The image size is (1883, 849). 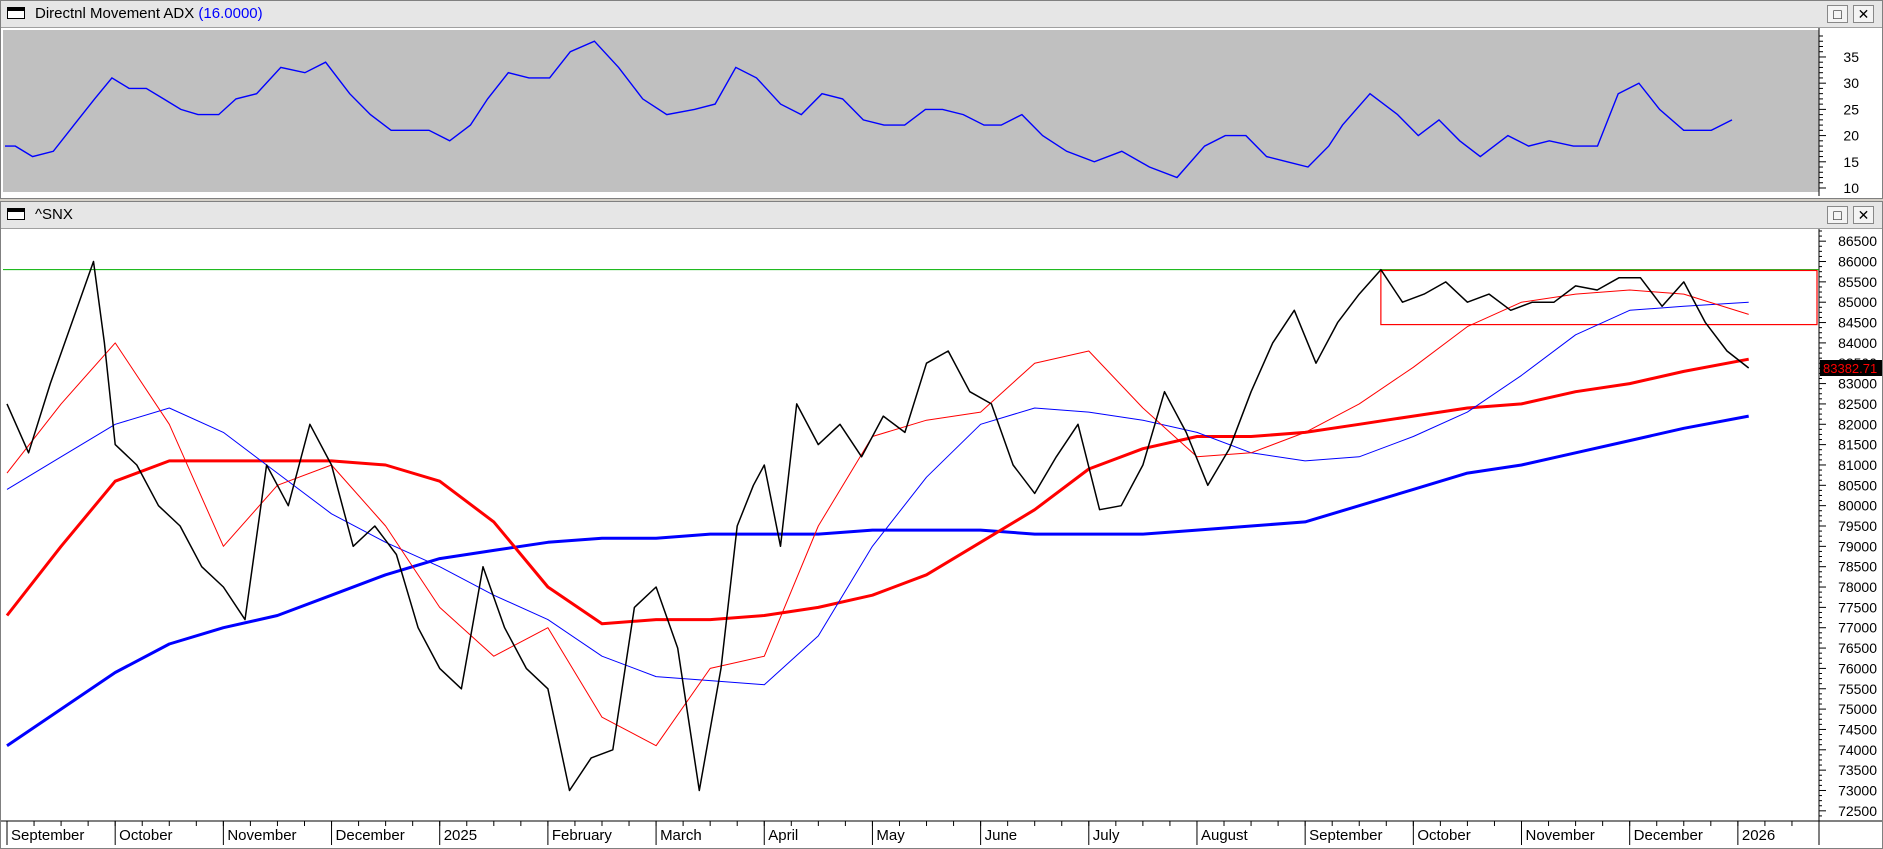 I want to click on price-maximize-button: □, so click(x=1837, y=215).